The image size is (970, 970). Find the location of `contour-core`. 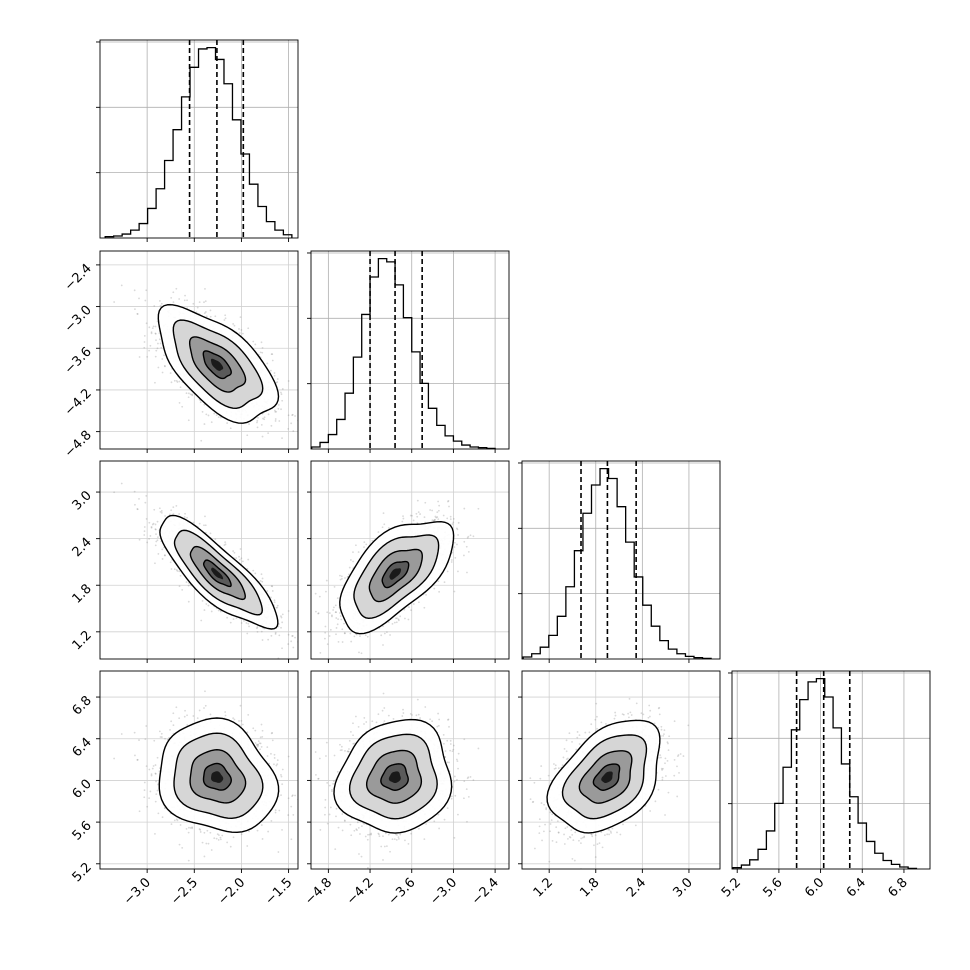

contour-core is located at coordinates (217, 573).